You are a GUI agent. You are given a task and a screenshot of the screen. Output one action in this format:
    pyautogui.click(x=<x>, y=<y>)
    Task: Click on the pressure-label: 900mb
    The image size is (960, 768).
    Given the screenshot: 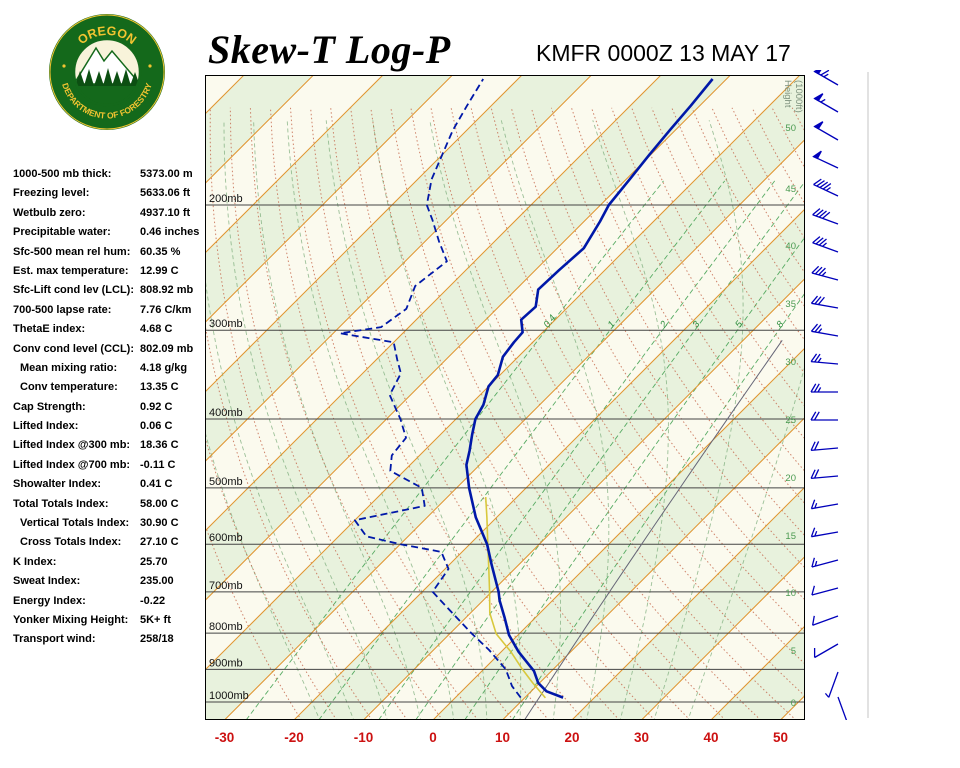 What is the action you would take?
    pyautogui.click(x=226, y=663)
    